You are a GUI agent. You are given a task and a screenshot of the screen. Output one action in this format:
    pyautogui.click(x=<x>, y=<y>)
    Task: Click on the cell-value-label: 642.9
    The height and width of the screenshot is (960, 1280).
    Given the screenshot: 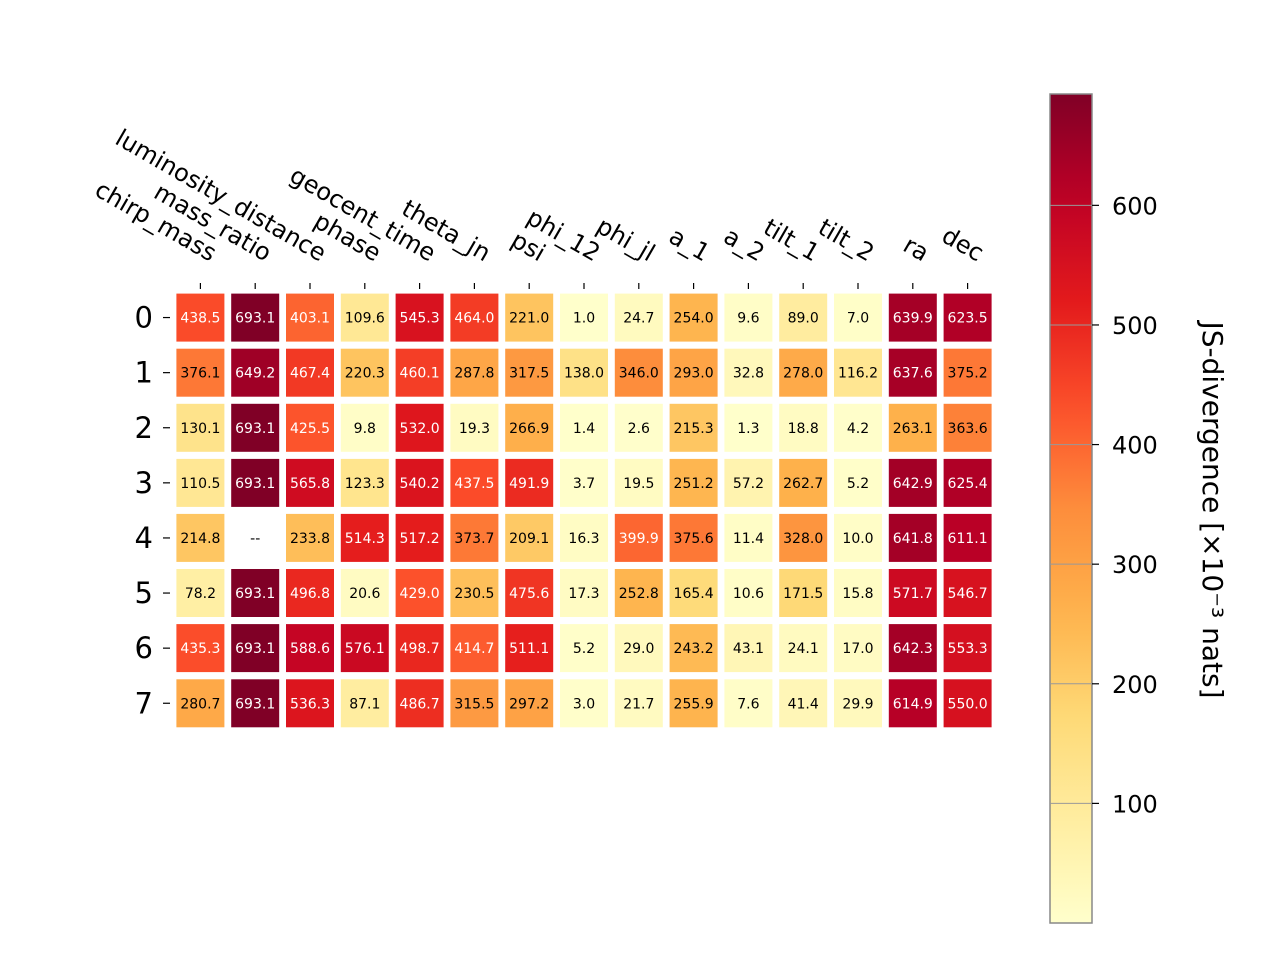 What is the action you would take?
    pyautogui.click(x=913, y=484)
    